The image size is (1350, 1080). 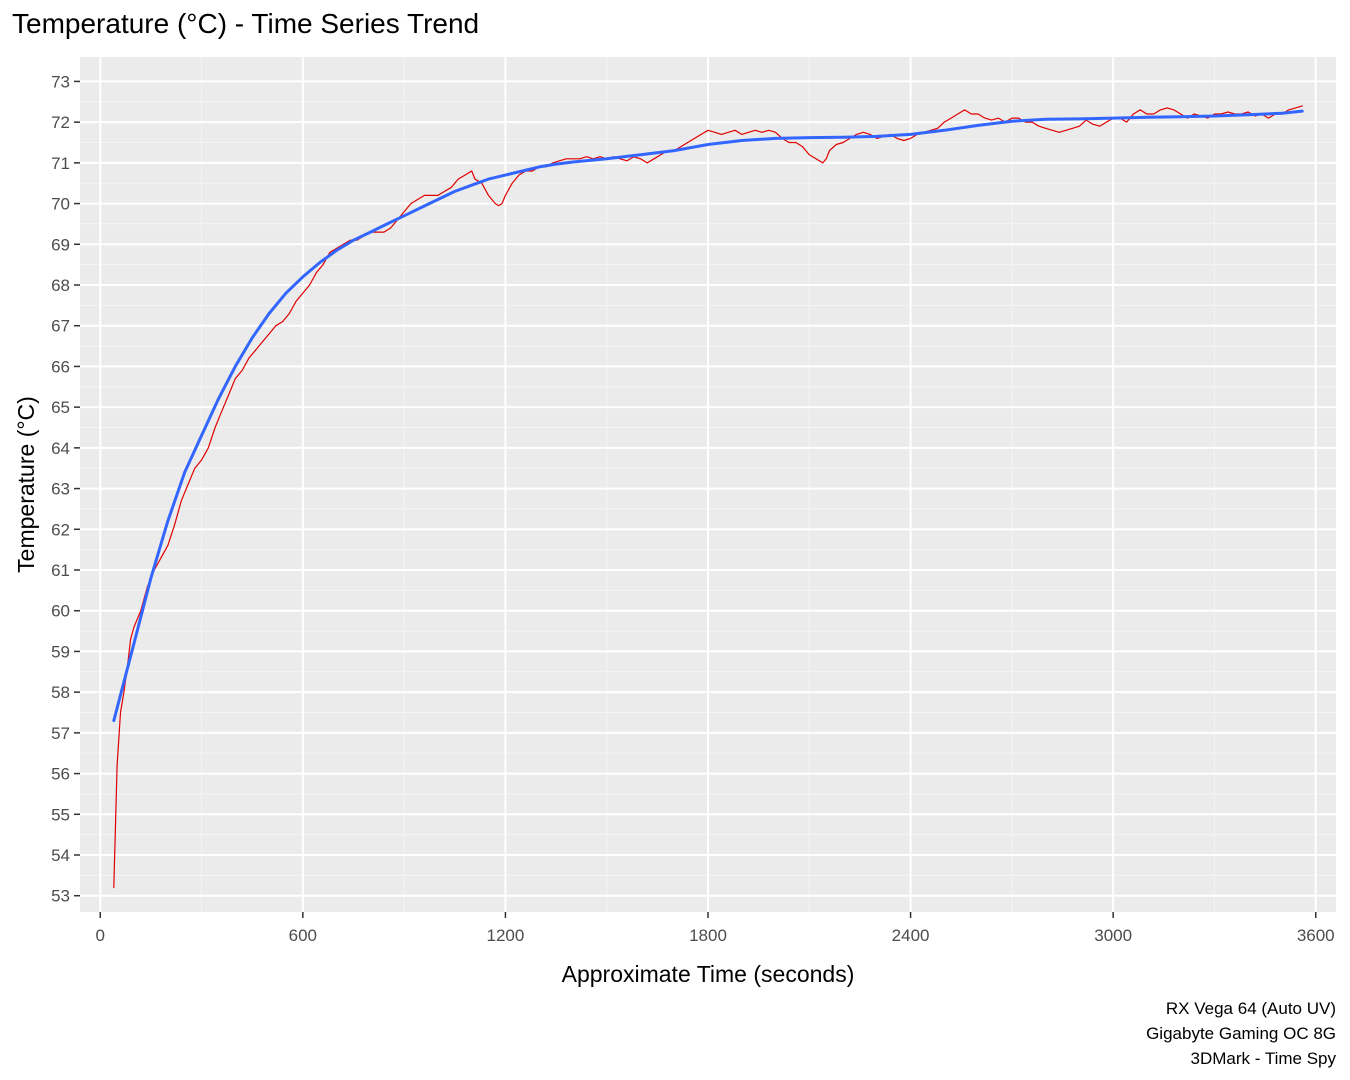 I want to click on y-tick-label: 64, so click(x=60, y=448).